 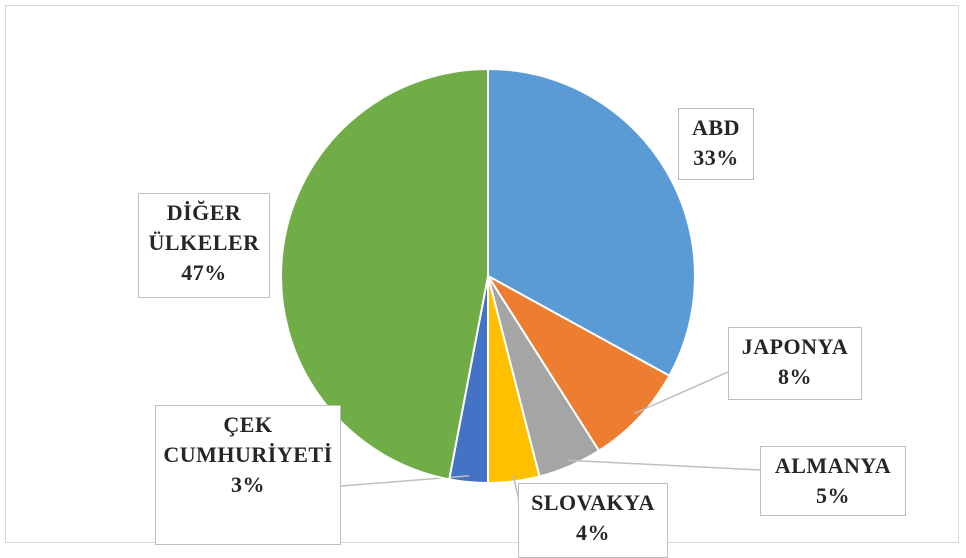 What do you see at coordinates (795, 346) in the screenshot?
I see `category-label: JAPONYA` at bounding box center [795, 346].